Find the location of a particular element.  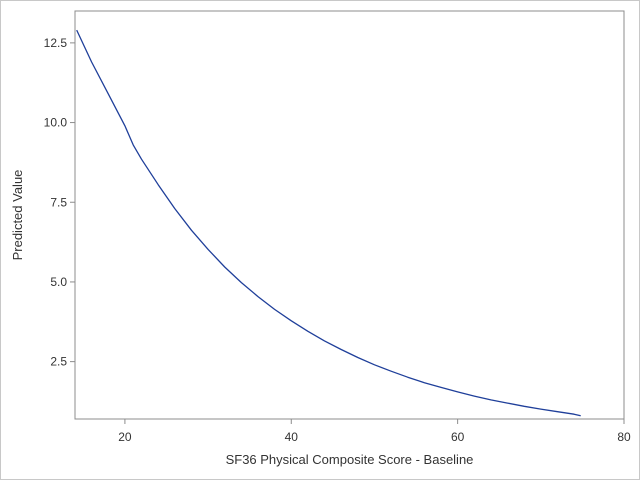

x-tick-label: 80 is located at coordinates (624, 437).